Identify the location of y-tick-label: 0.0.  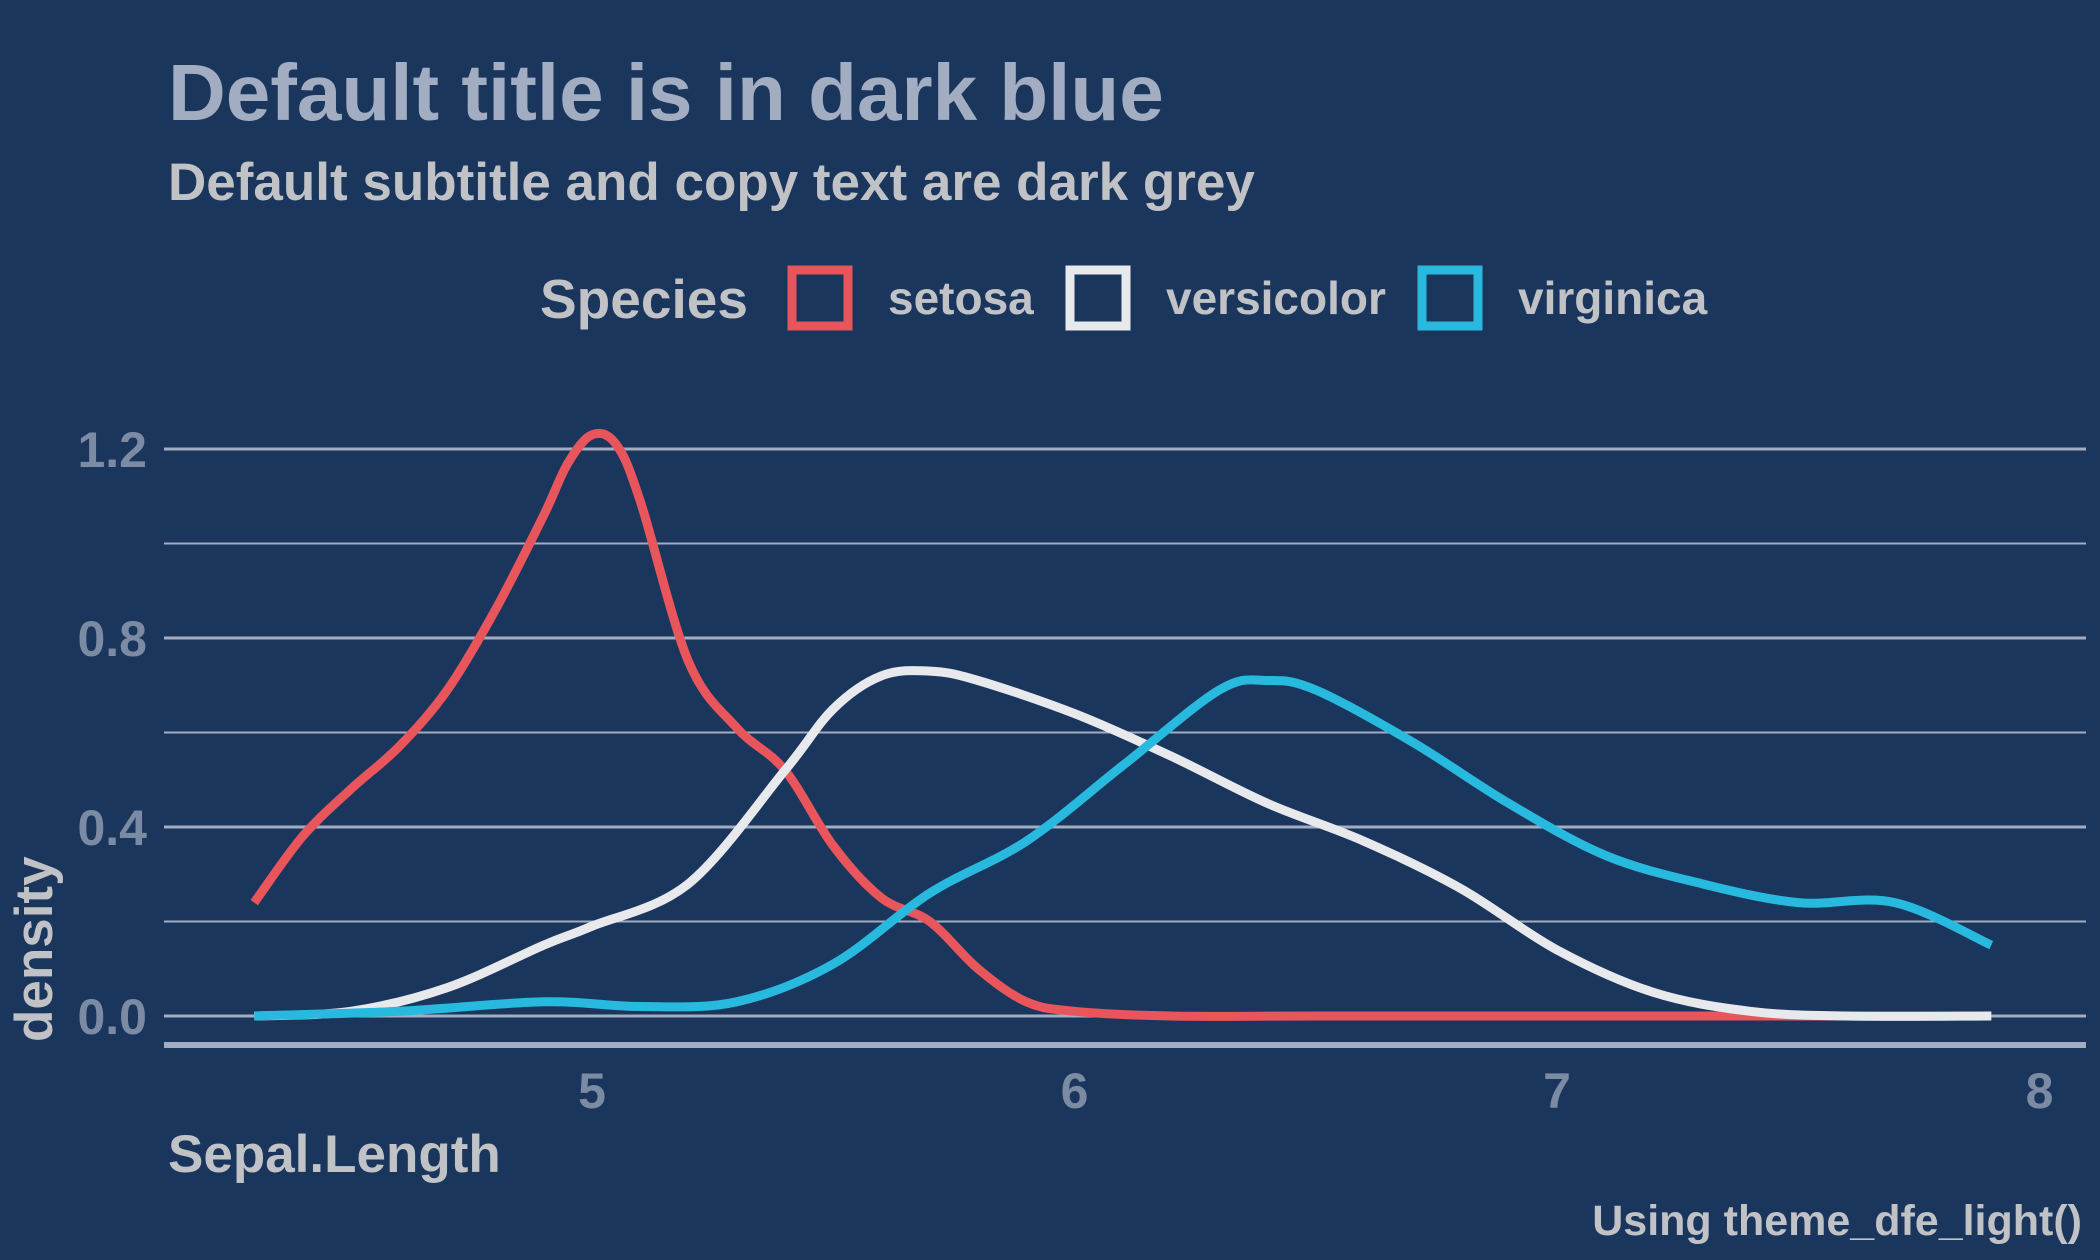
(112, 1017).